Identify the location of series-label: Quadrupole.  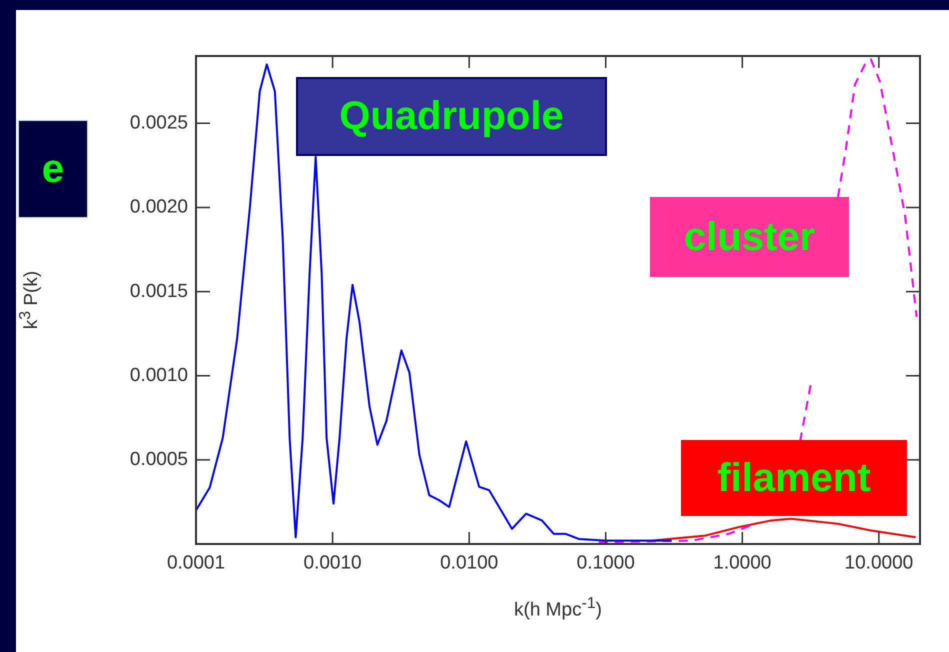
(451, 116).